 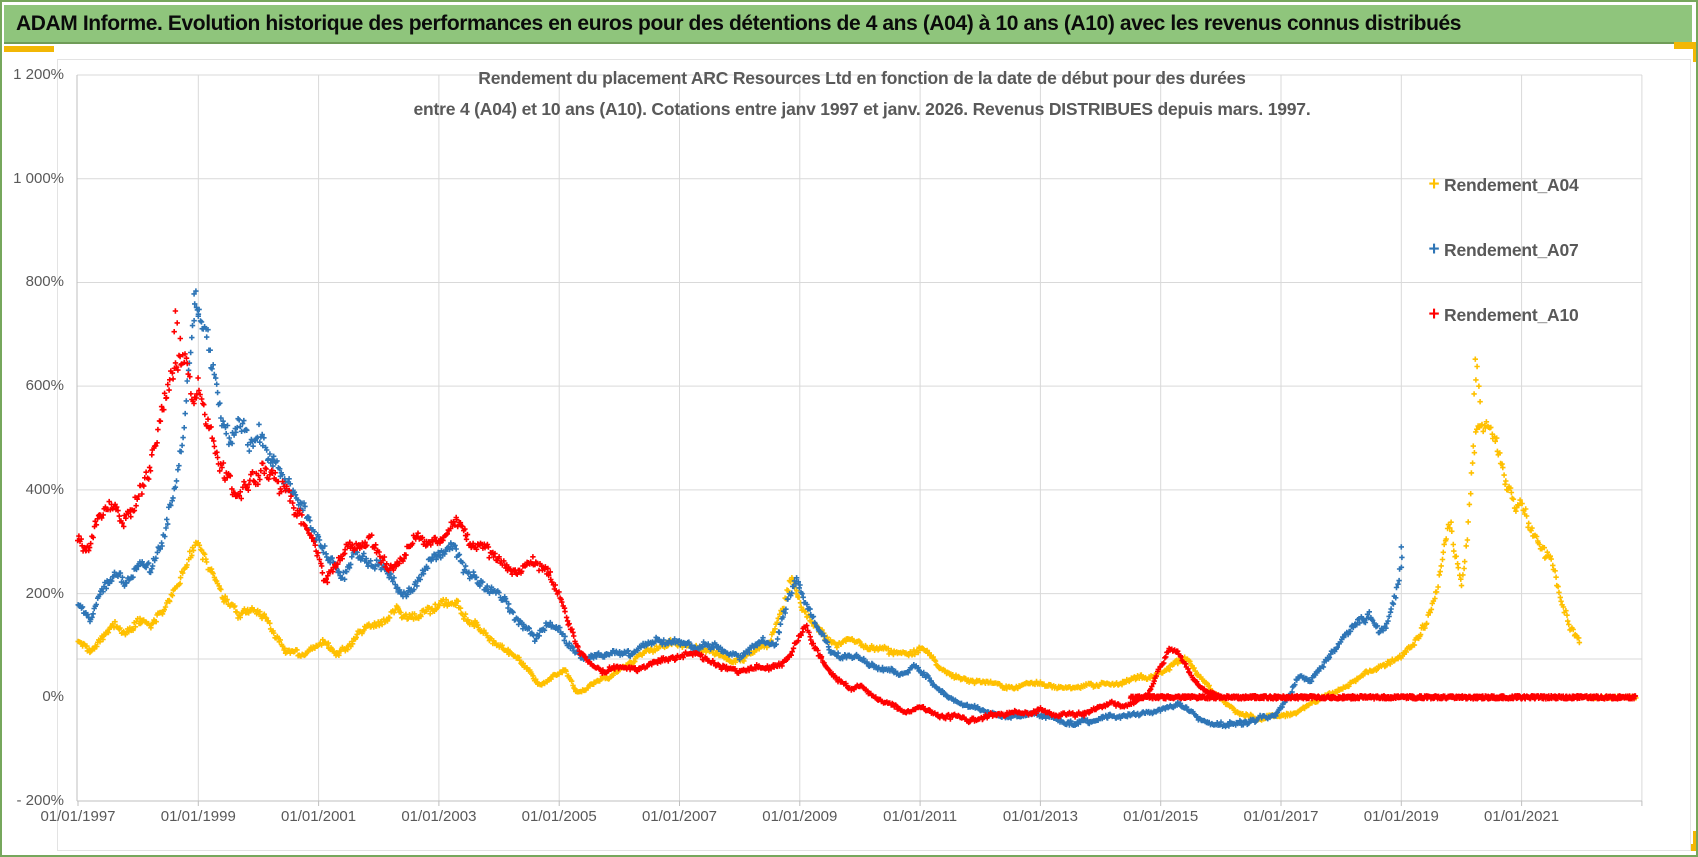 What do you see at coordinates (40, 800) in the screenshot?
I see `y-axis-label: - 200%` at bounding box center [40, 800].